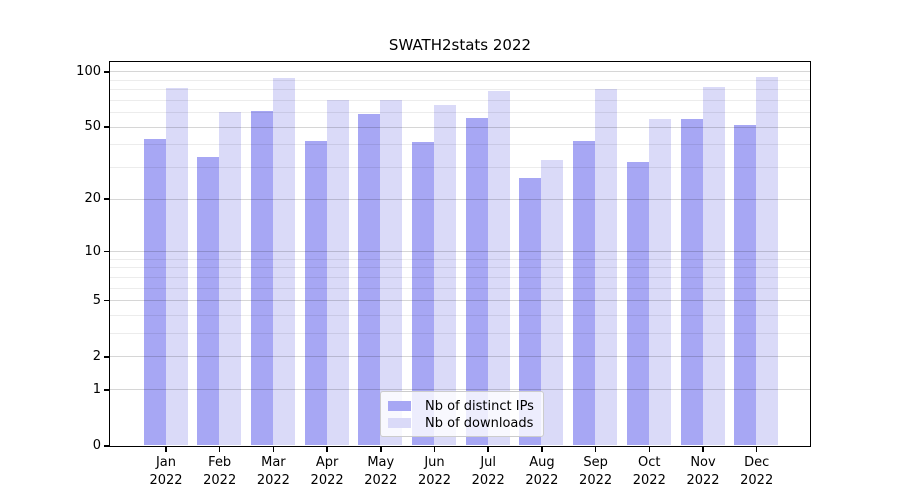 The image size is (900, 500). I want to click on x-tick-month: Dec, so click(757, 462).